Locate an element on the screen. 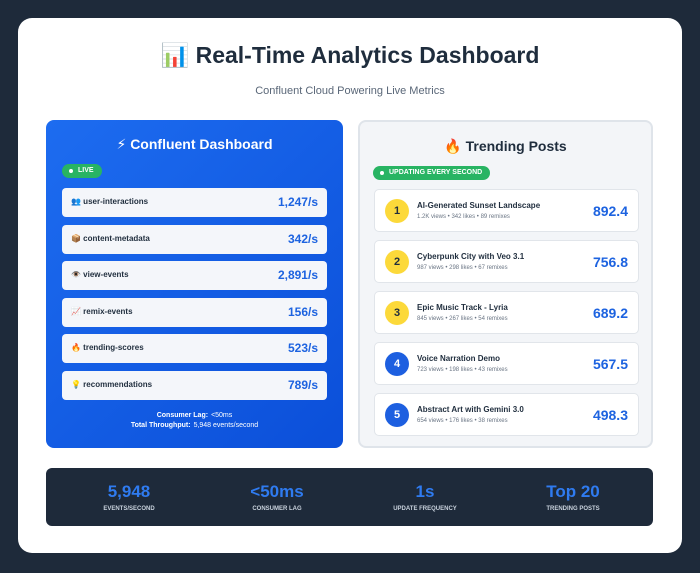 The image size is (700, 573). post-title: Epic Music Track - Lyria is located at coordinates (462, 307).